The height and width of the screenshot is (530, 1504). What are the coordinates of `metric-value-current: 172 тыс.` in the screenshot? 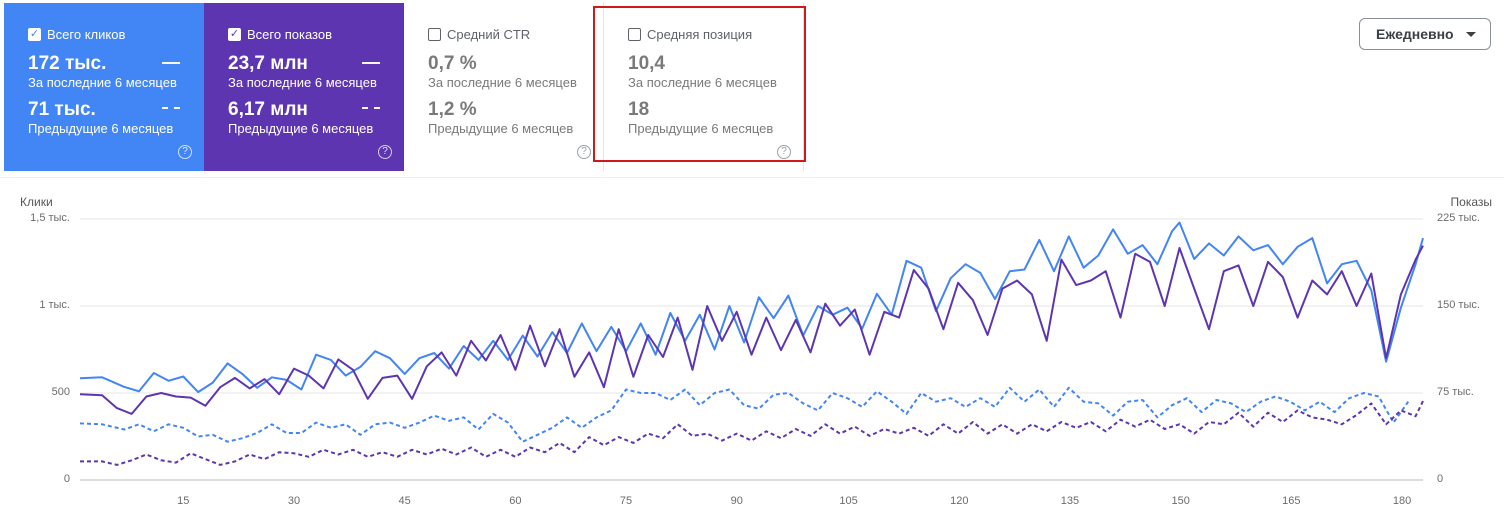 It's located at (67, 63).